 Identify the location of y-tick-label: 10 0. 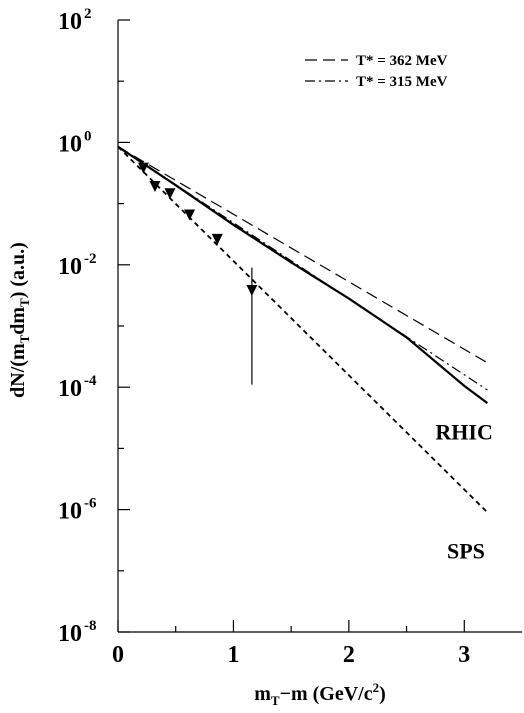
(75, 142).